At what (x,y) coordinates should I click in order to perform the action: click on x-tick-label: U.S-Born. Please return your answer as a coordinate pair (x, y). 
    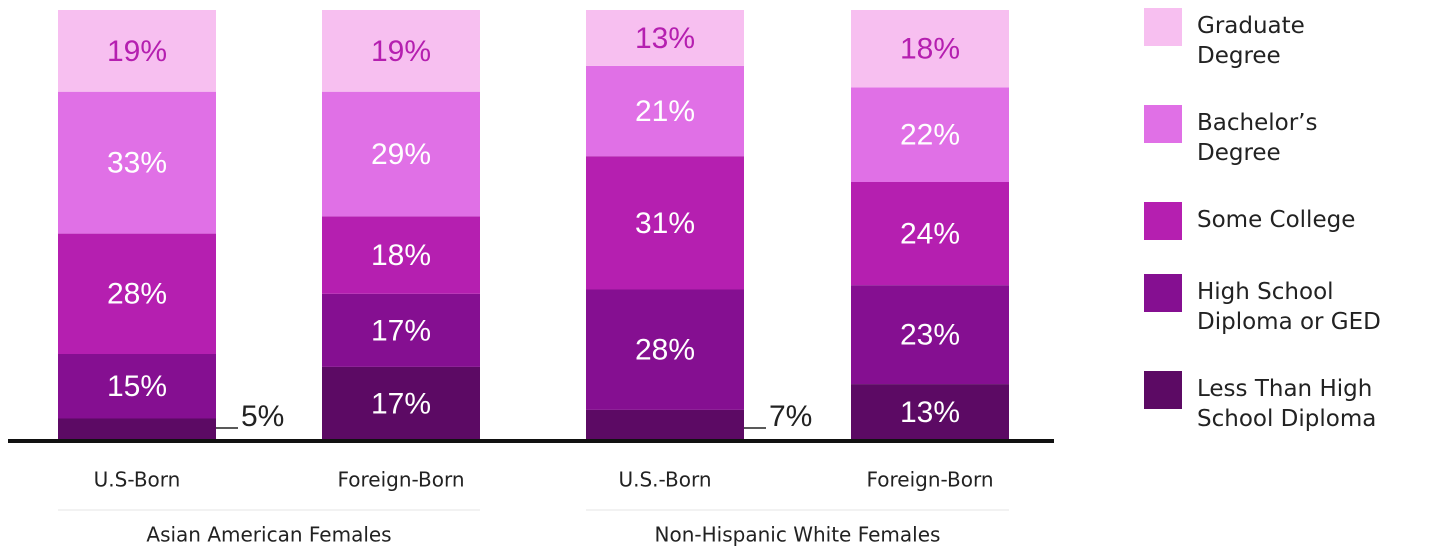
    Looking at the image, I should click on (137, 480).